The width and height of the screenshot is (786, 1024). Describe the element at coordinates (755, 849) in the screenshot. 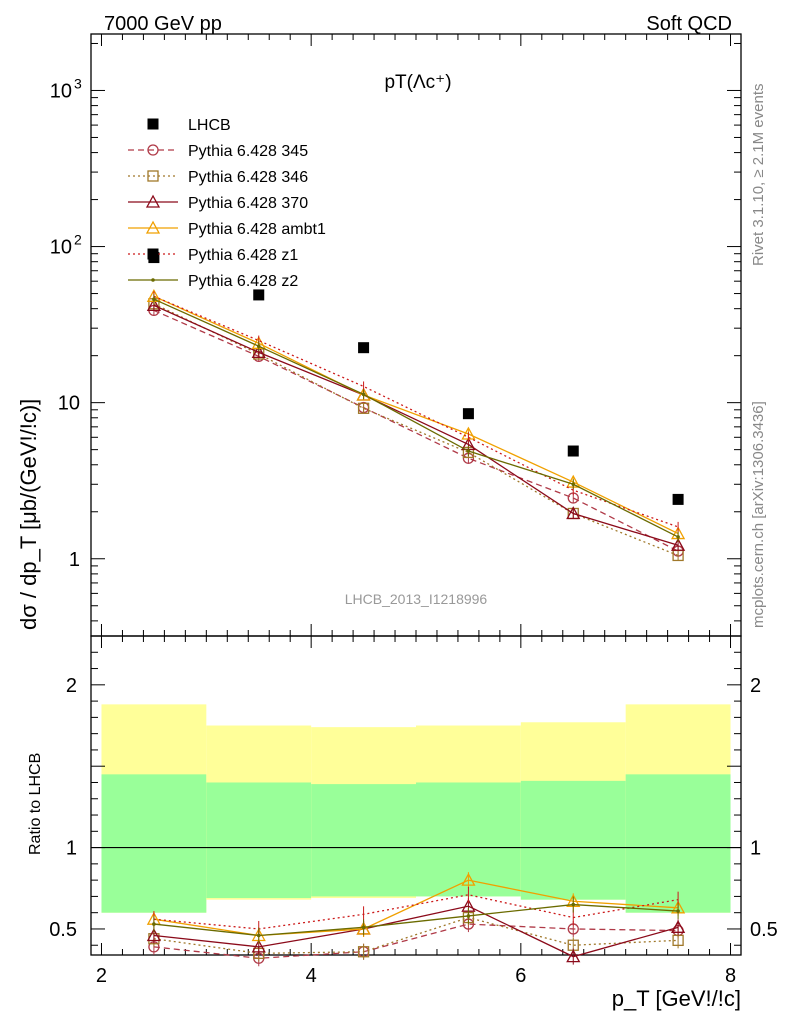

I see `ratio-y-tick-label-right: 1` at that location.